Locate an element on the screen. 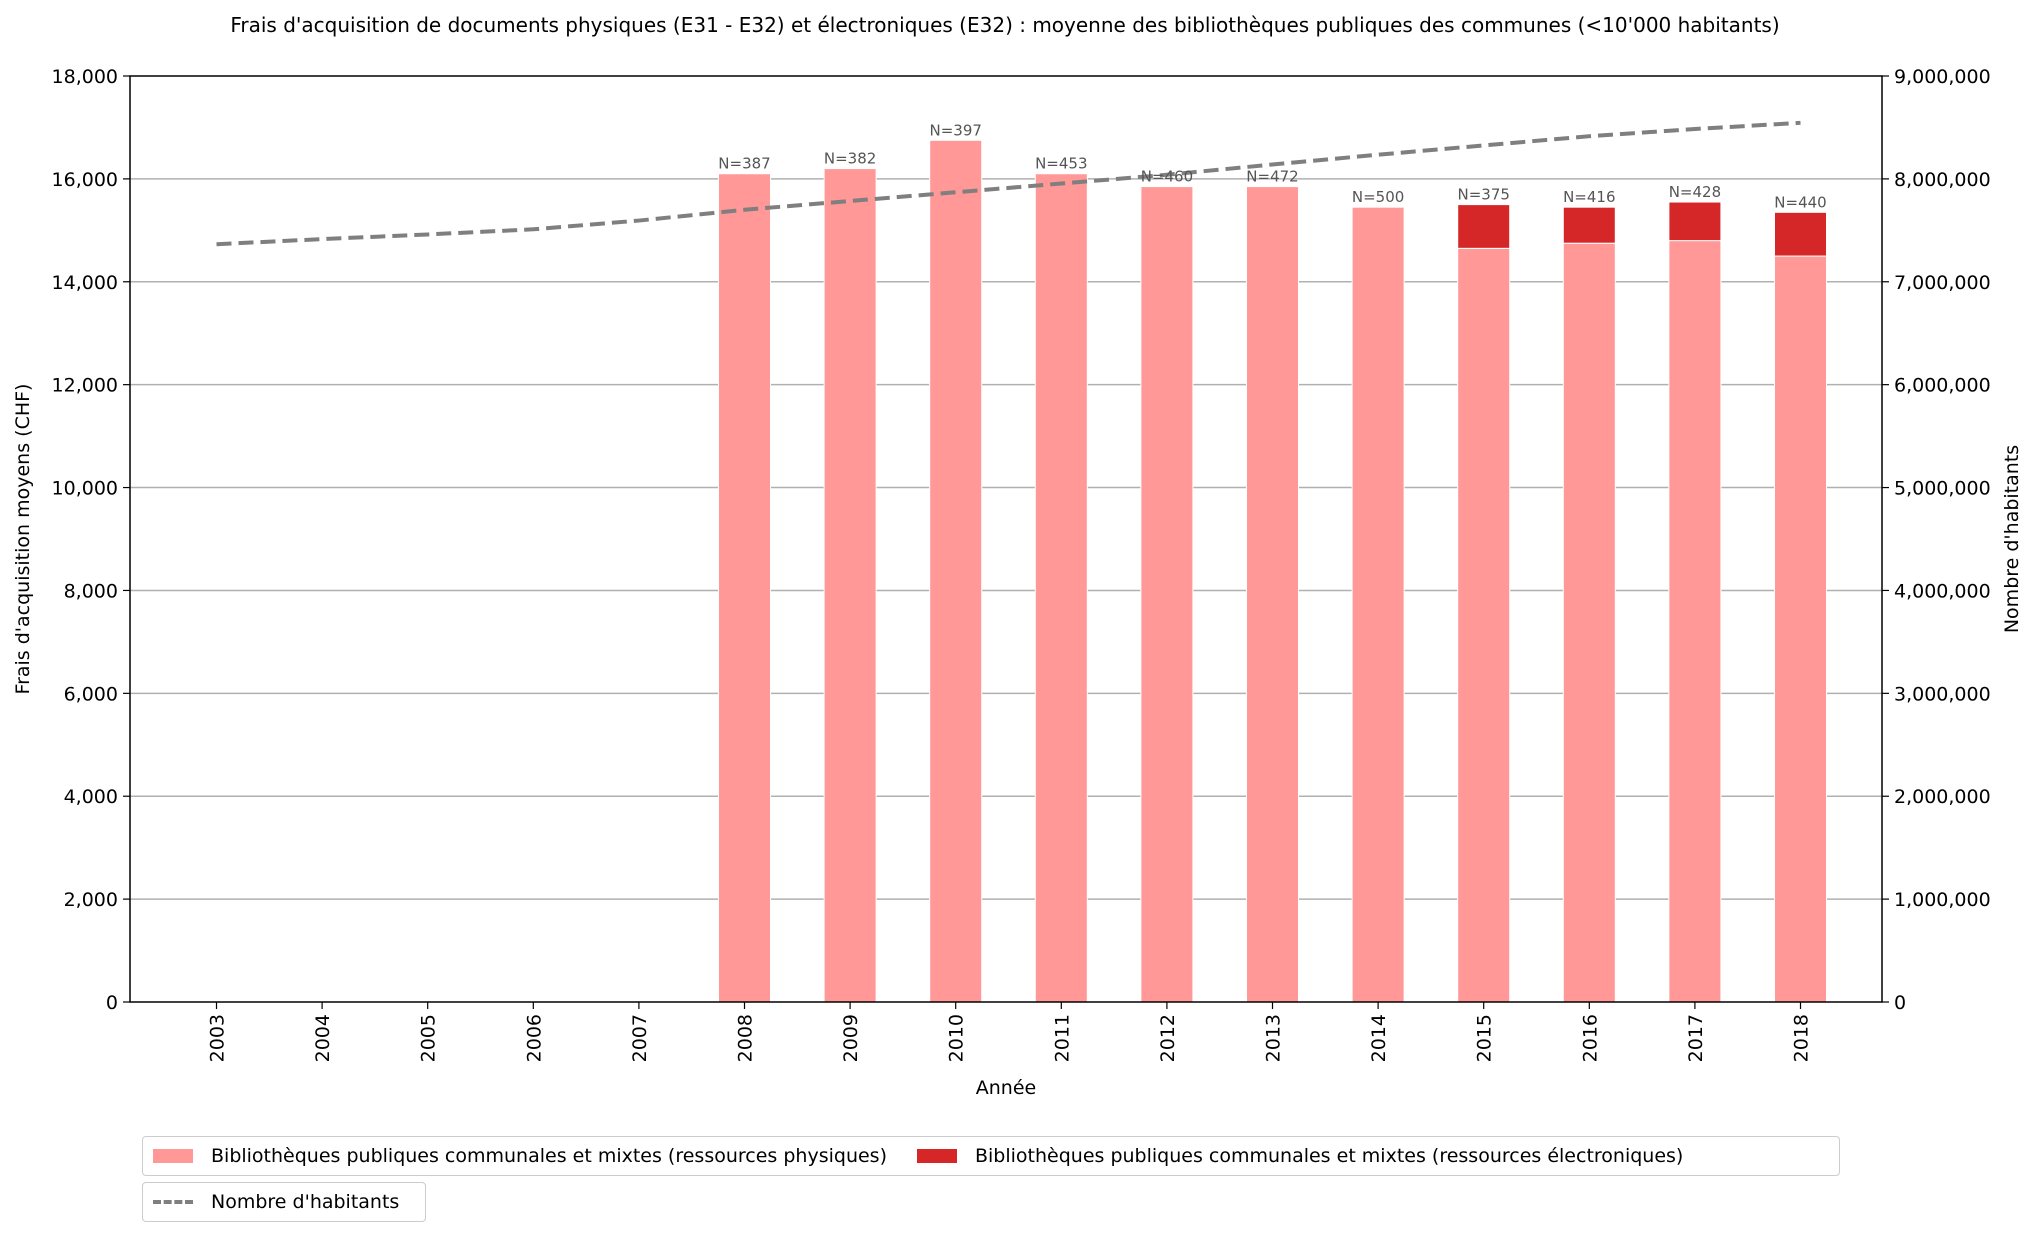 This screenshot has height=1235, width=2038. legend-swatch-physical is located at coordinates (173, 1156).